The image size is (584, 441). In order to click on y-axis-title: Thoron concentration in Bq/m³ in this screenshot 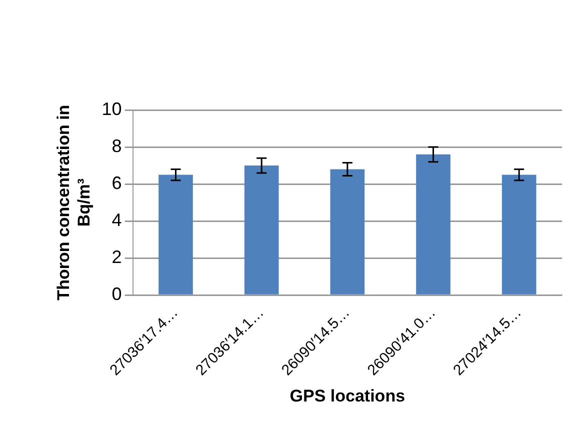, I will do `click(74, 202)`.